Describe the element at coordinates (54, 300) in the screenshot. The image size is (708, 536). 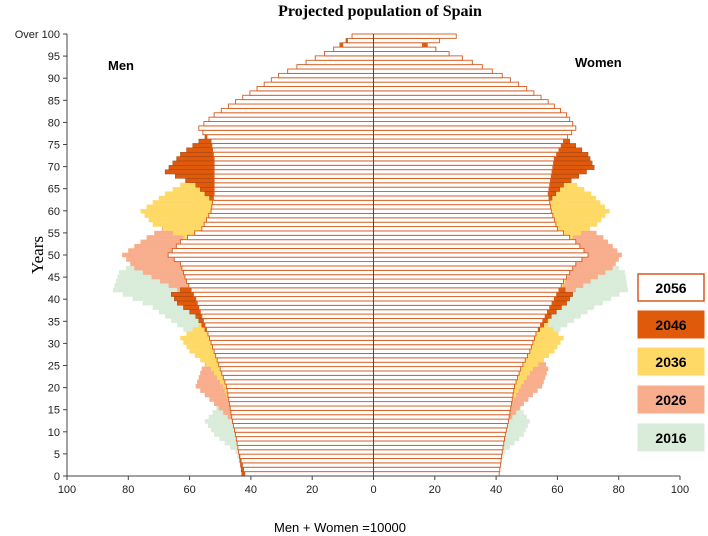
I see `y-tick-label: 40` at that location.